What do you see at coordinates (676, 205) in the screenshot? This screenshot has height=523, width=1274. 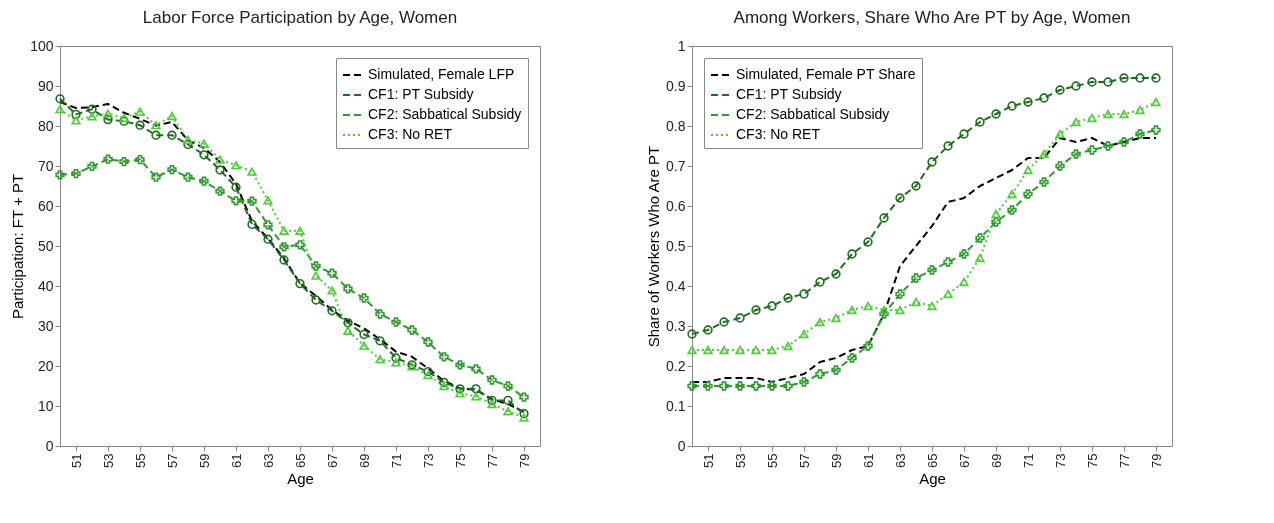 I see `y-tick-label: 0.6` at bounding box center [676, 205].